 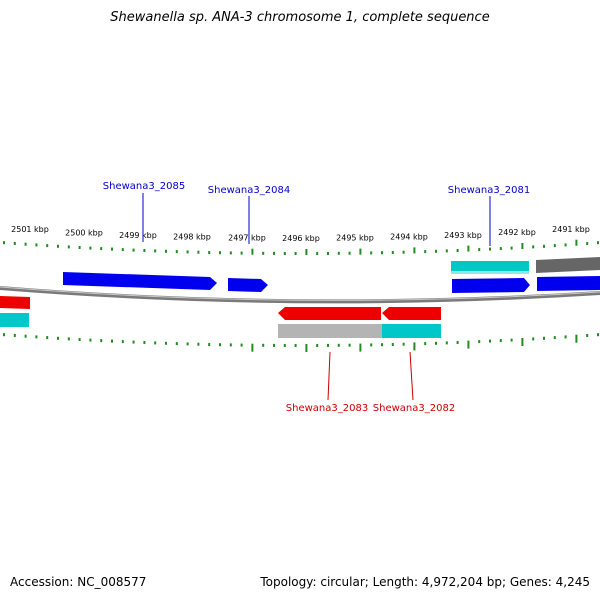 What do you see at coordinates (490, 272) in the screenshot?
I see `cyan-feature-shade` at bounding box center [490, 272].